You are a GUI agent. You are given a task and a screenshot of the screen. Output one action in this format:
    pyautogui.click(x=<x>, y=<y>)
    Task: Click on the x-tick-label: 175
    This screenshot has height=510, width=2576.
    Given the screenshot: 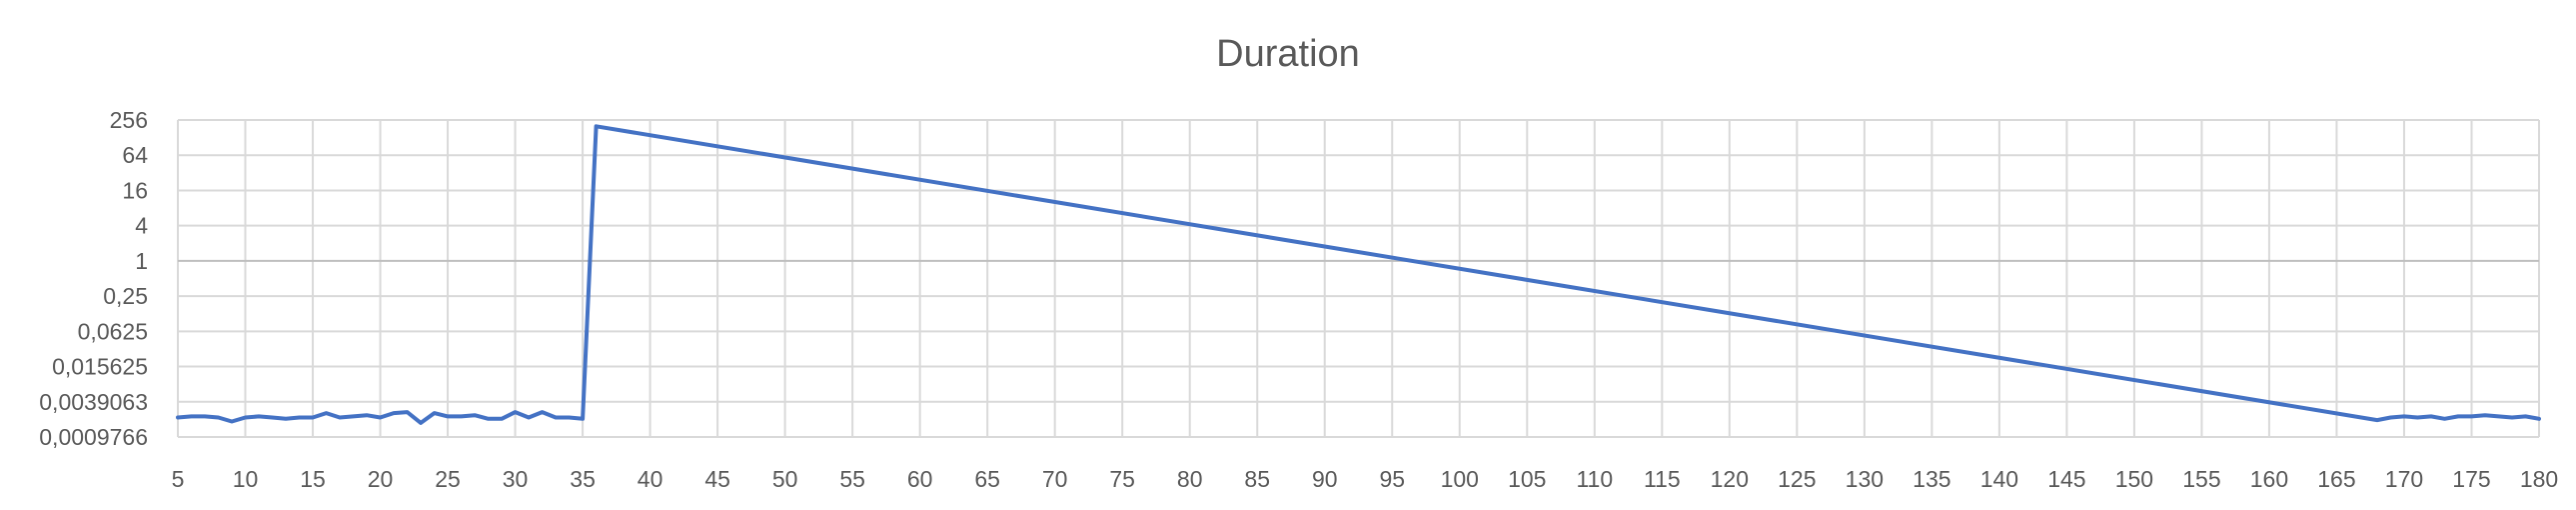 What is the action you would take?
    pyautogui.click(x=2471, y=479)
    